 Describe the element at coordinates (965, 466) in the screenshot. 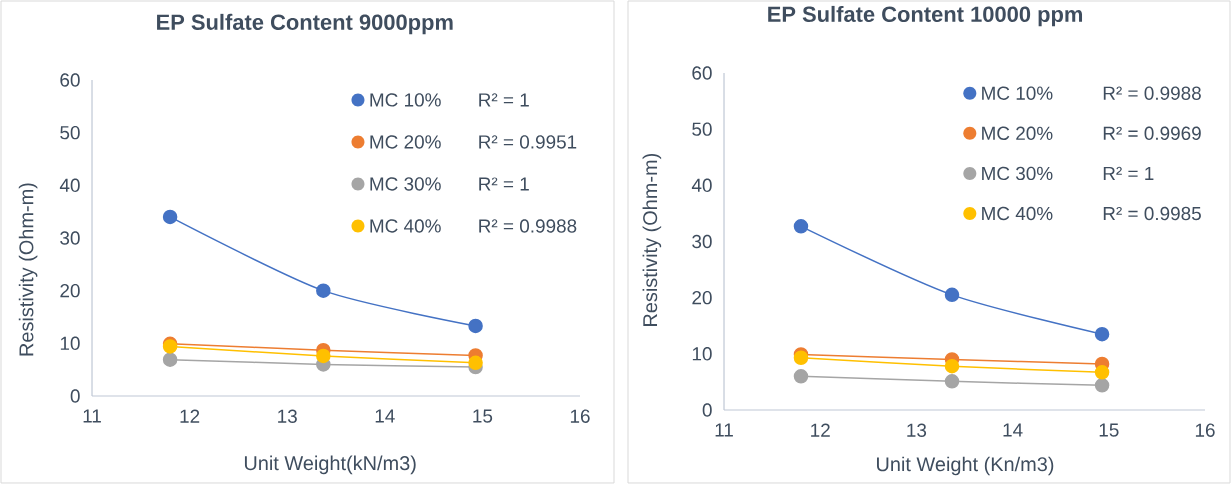

I see `x-axis-title: Unit Weight (Kn/m3)` at that location.